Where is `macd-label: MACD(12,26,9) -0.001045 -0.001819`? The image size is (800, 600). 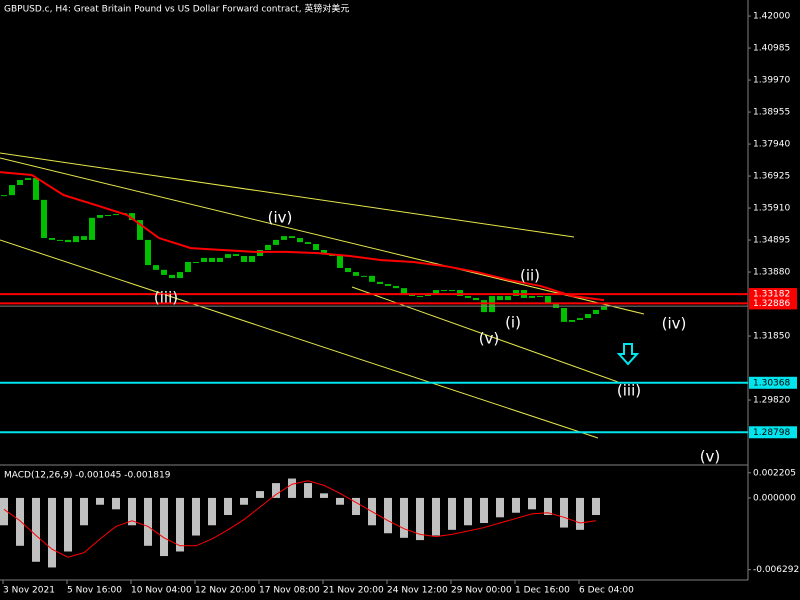 macd-label: MACD(12,26,9) -0.001045 -0.001819 is located at coordinates (87, 476).